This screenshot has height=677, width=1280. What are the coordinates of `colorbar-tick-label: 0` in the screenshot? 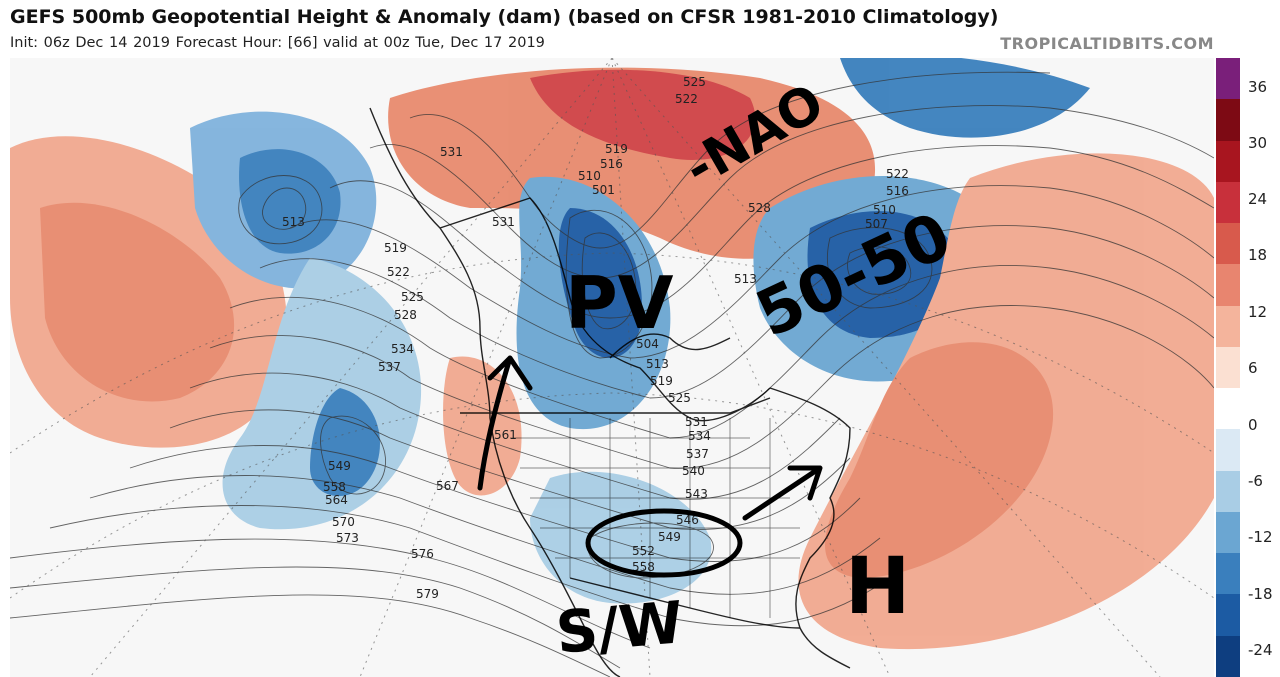 It's located at (1253, 425).